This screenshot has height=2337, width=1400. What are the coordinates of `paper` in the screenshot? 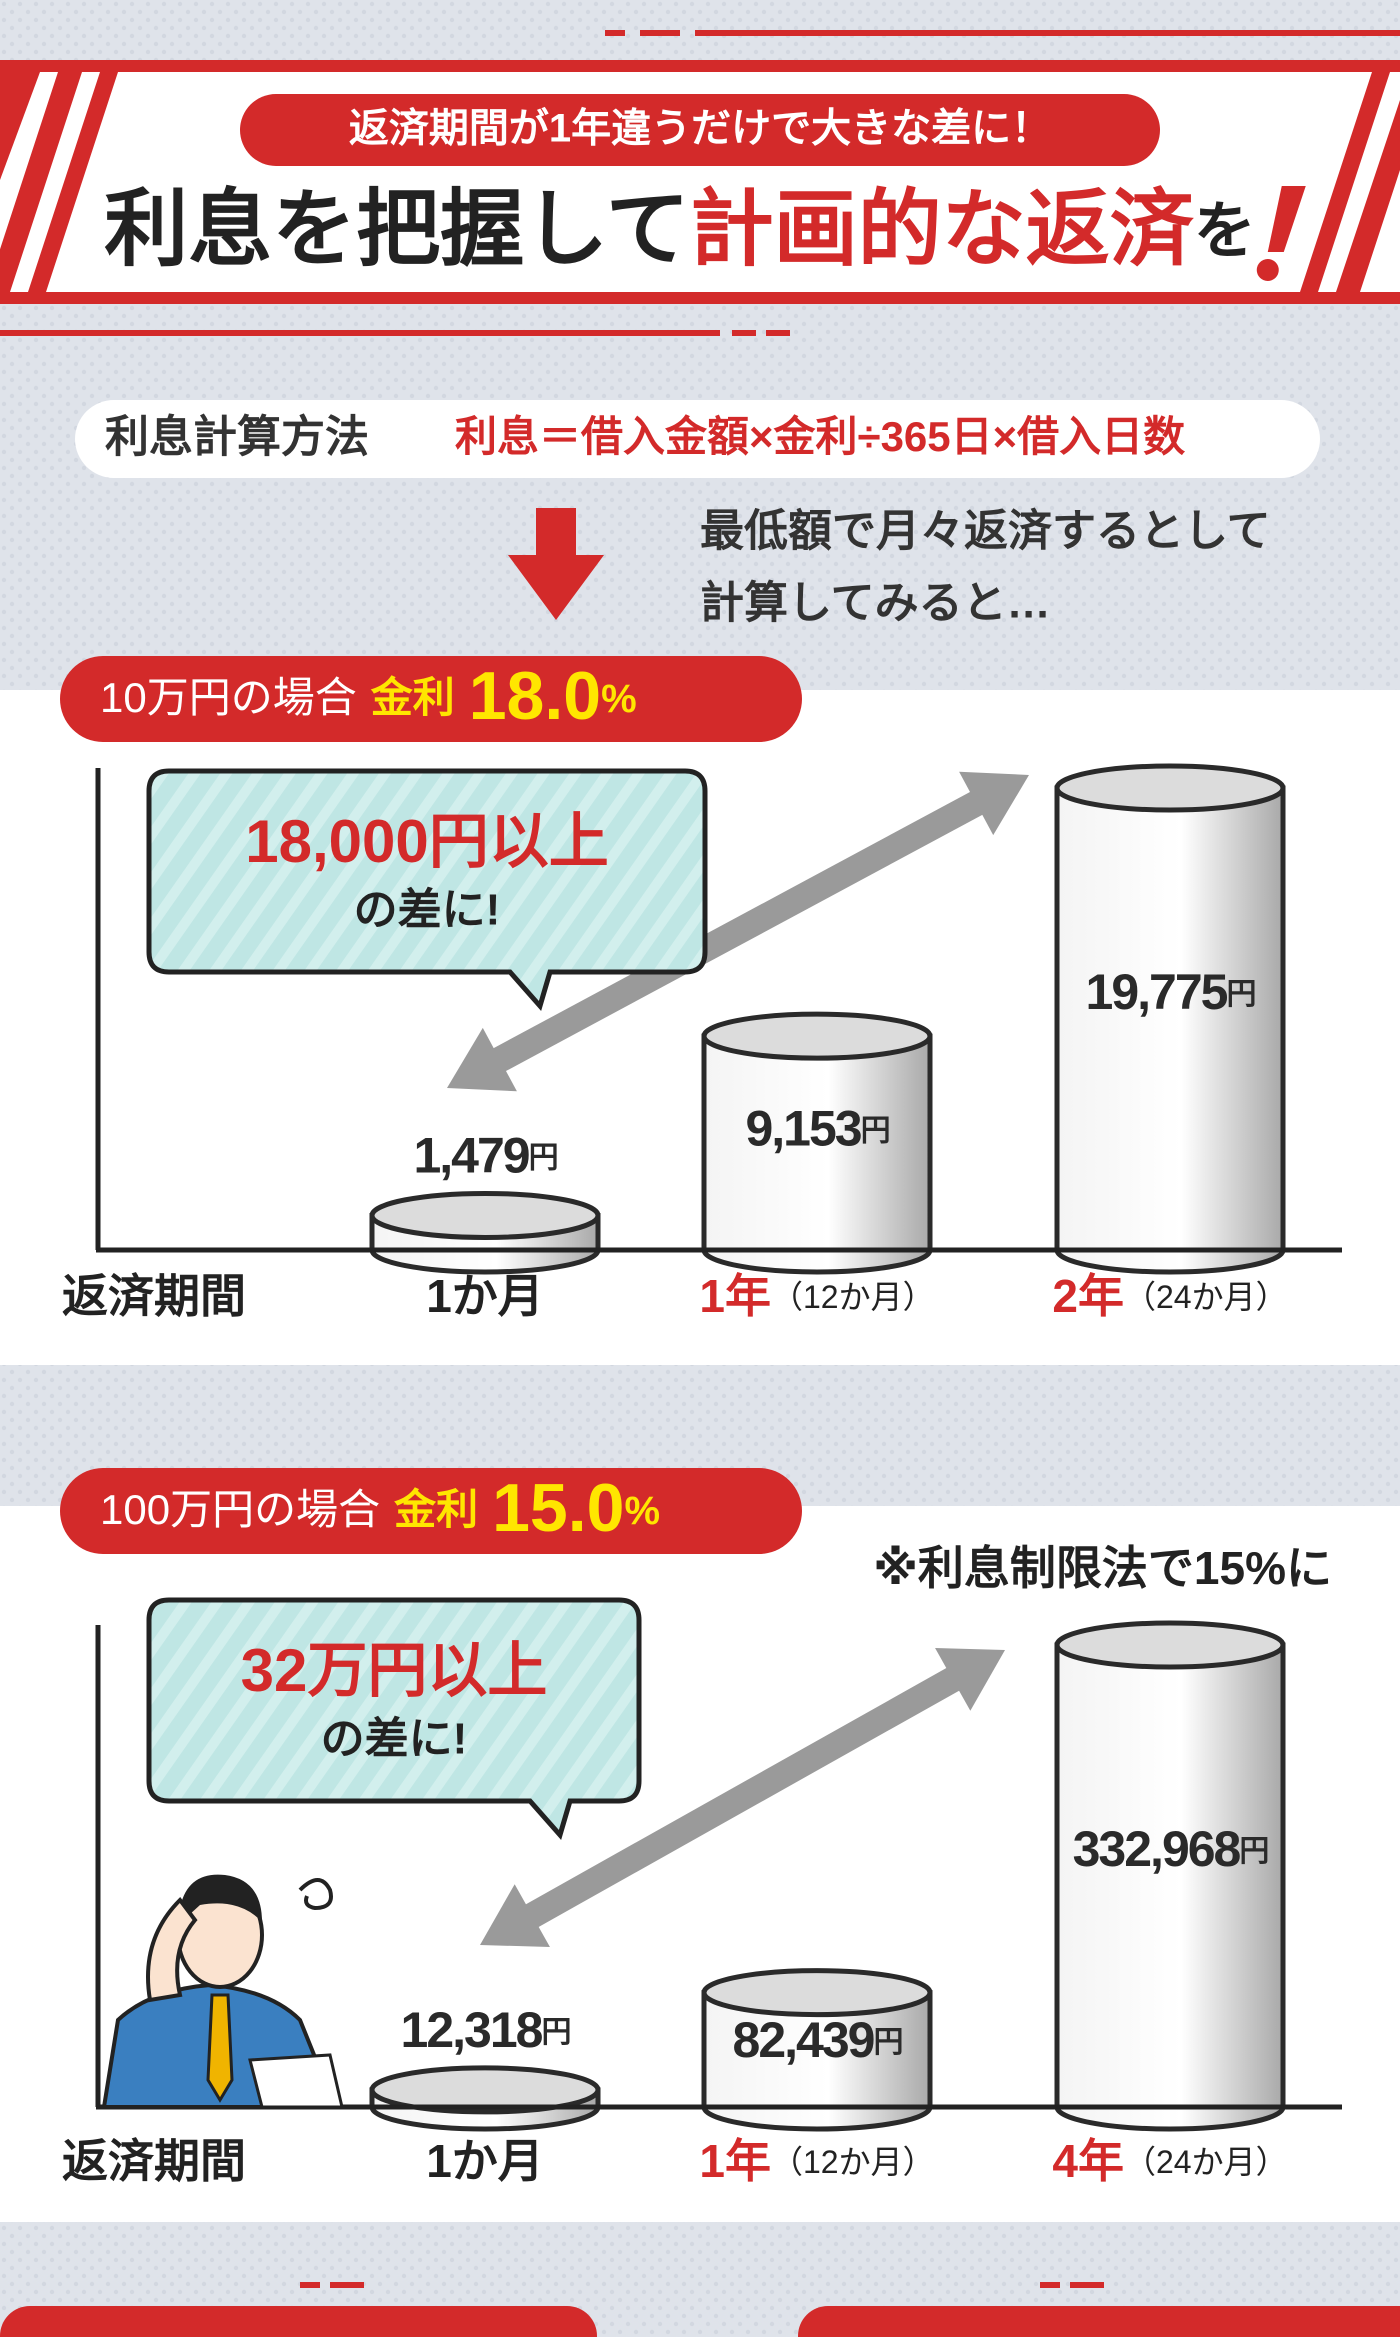 It's located at (296, 2081).